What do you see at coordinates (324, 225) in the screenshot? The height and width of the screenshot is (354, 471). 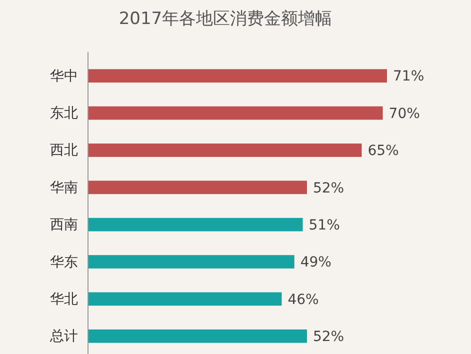 I see `data-label: 51%` at bounding box center [324, 225].